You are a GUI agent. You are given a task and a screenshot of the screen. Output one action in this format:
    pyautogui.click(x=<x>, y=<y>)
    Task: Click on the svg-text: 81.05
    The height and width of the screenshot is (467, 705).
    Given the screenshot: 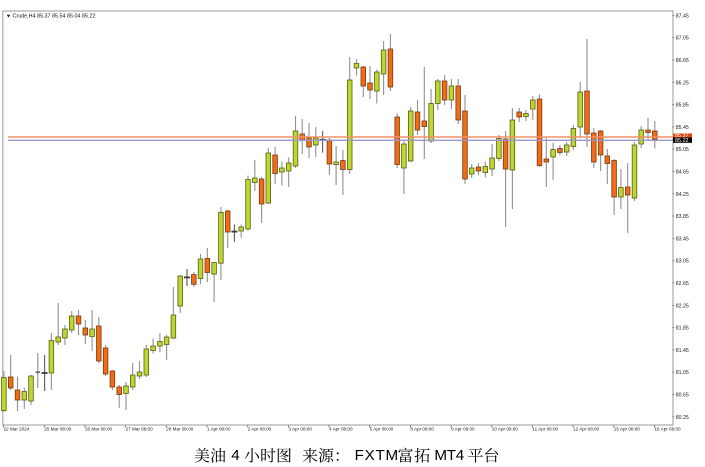 What is the action you would take?
    pyautogui.click(x=682, y=373)
    